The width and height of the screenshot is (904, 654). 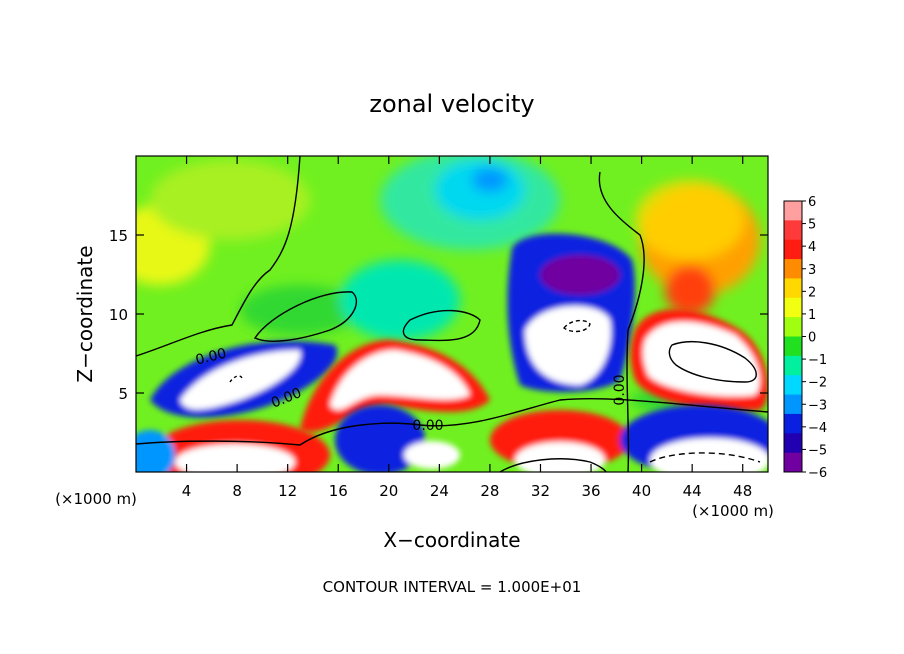 What do you see at coordinates (118, 236) in the screenshot?
I see `y-tick-label: 15` at bounding box center [118, 236].